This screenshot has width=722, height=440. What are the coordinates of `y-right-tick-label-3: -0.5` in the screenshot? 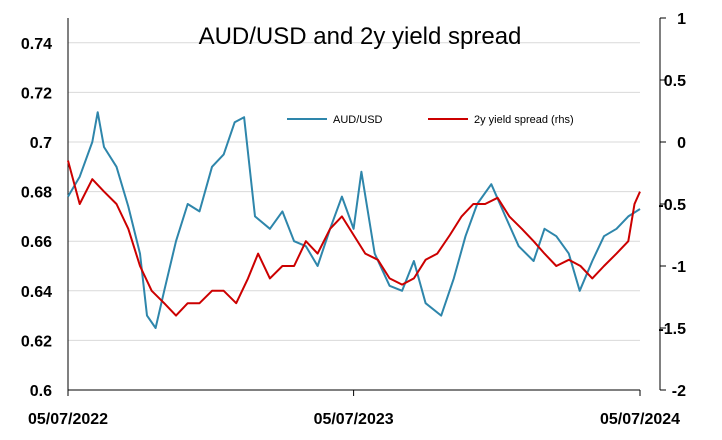 It's located at (672, 205).